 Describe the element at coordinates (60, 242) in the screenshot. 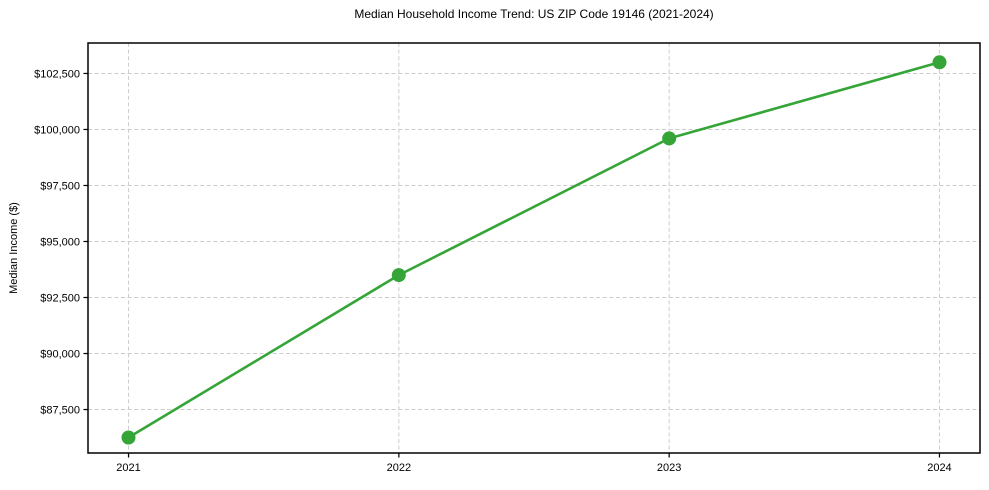

I see `y-tick-label: $95,000` at that location.